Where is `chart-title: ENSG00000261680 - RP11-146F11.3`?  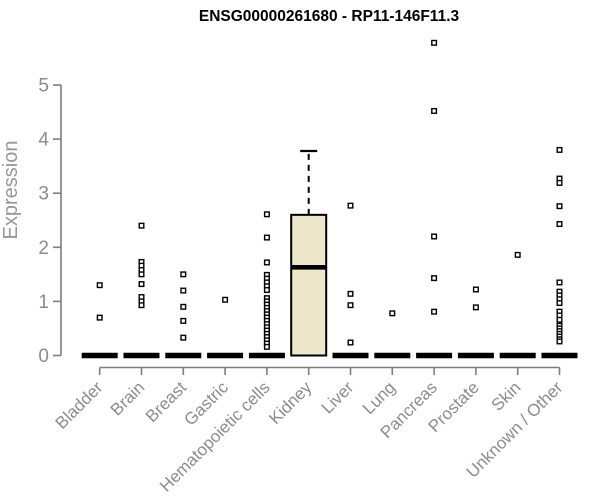
chart-title: ENSG00000261680 - RP11-146F11.3 is located at coordinates (329, 16).